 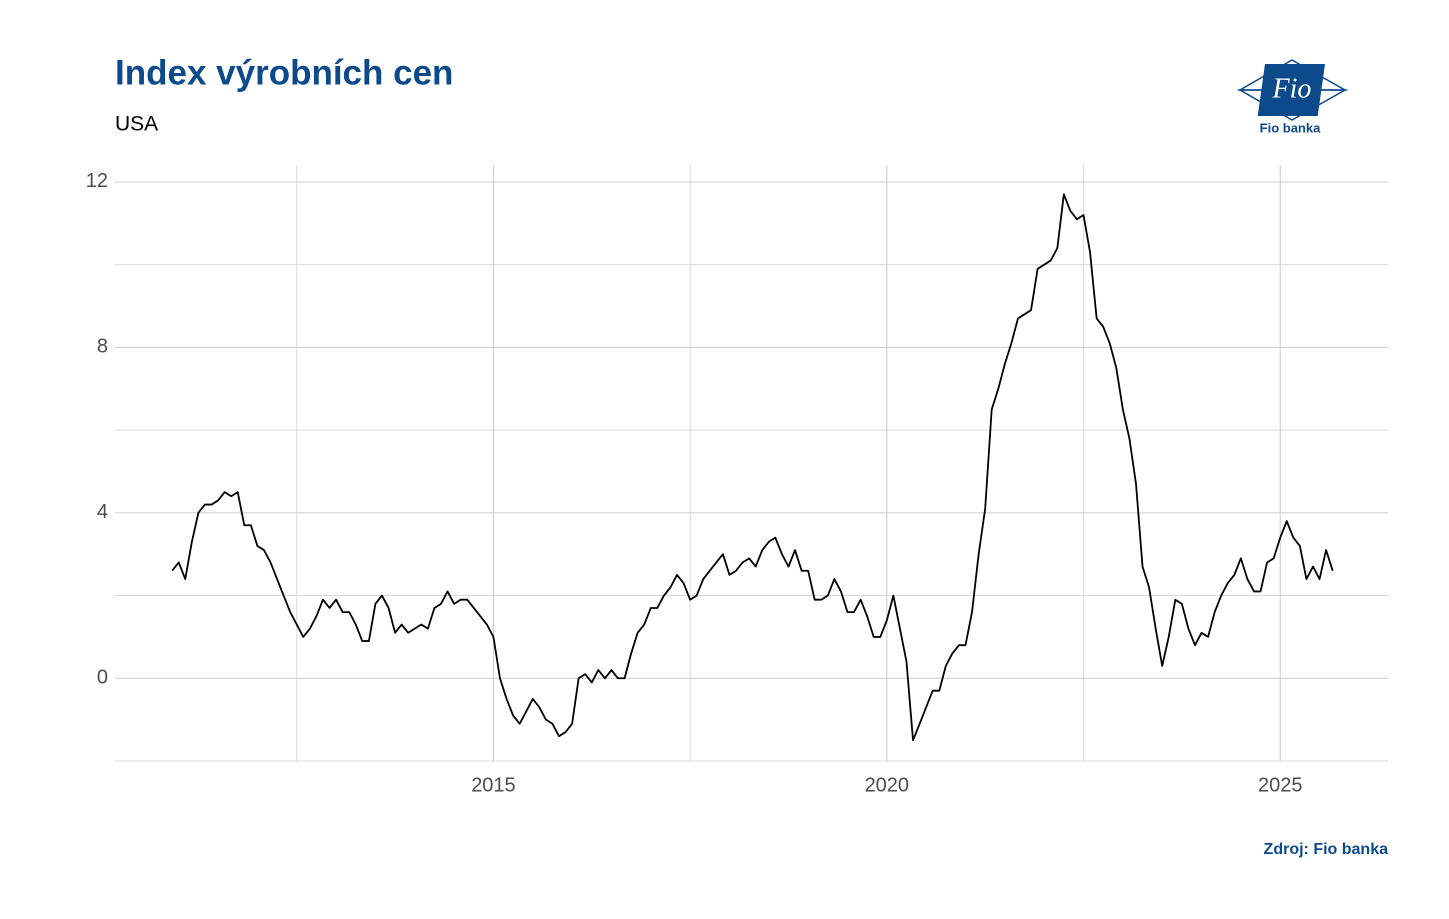 What do you see at coordinates (97, 181) in the screenshot?
I see `y-tick-label: 12` at bounding box center [97, 181].